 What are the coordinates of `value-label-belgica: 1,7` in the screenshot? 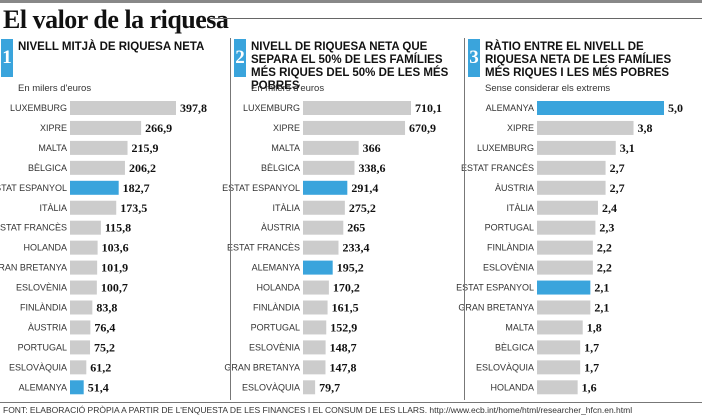 It's located at (591, 347).